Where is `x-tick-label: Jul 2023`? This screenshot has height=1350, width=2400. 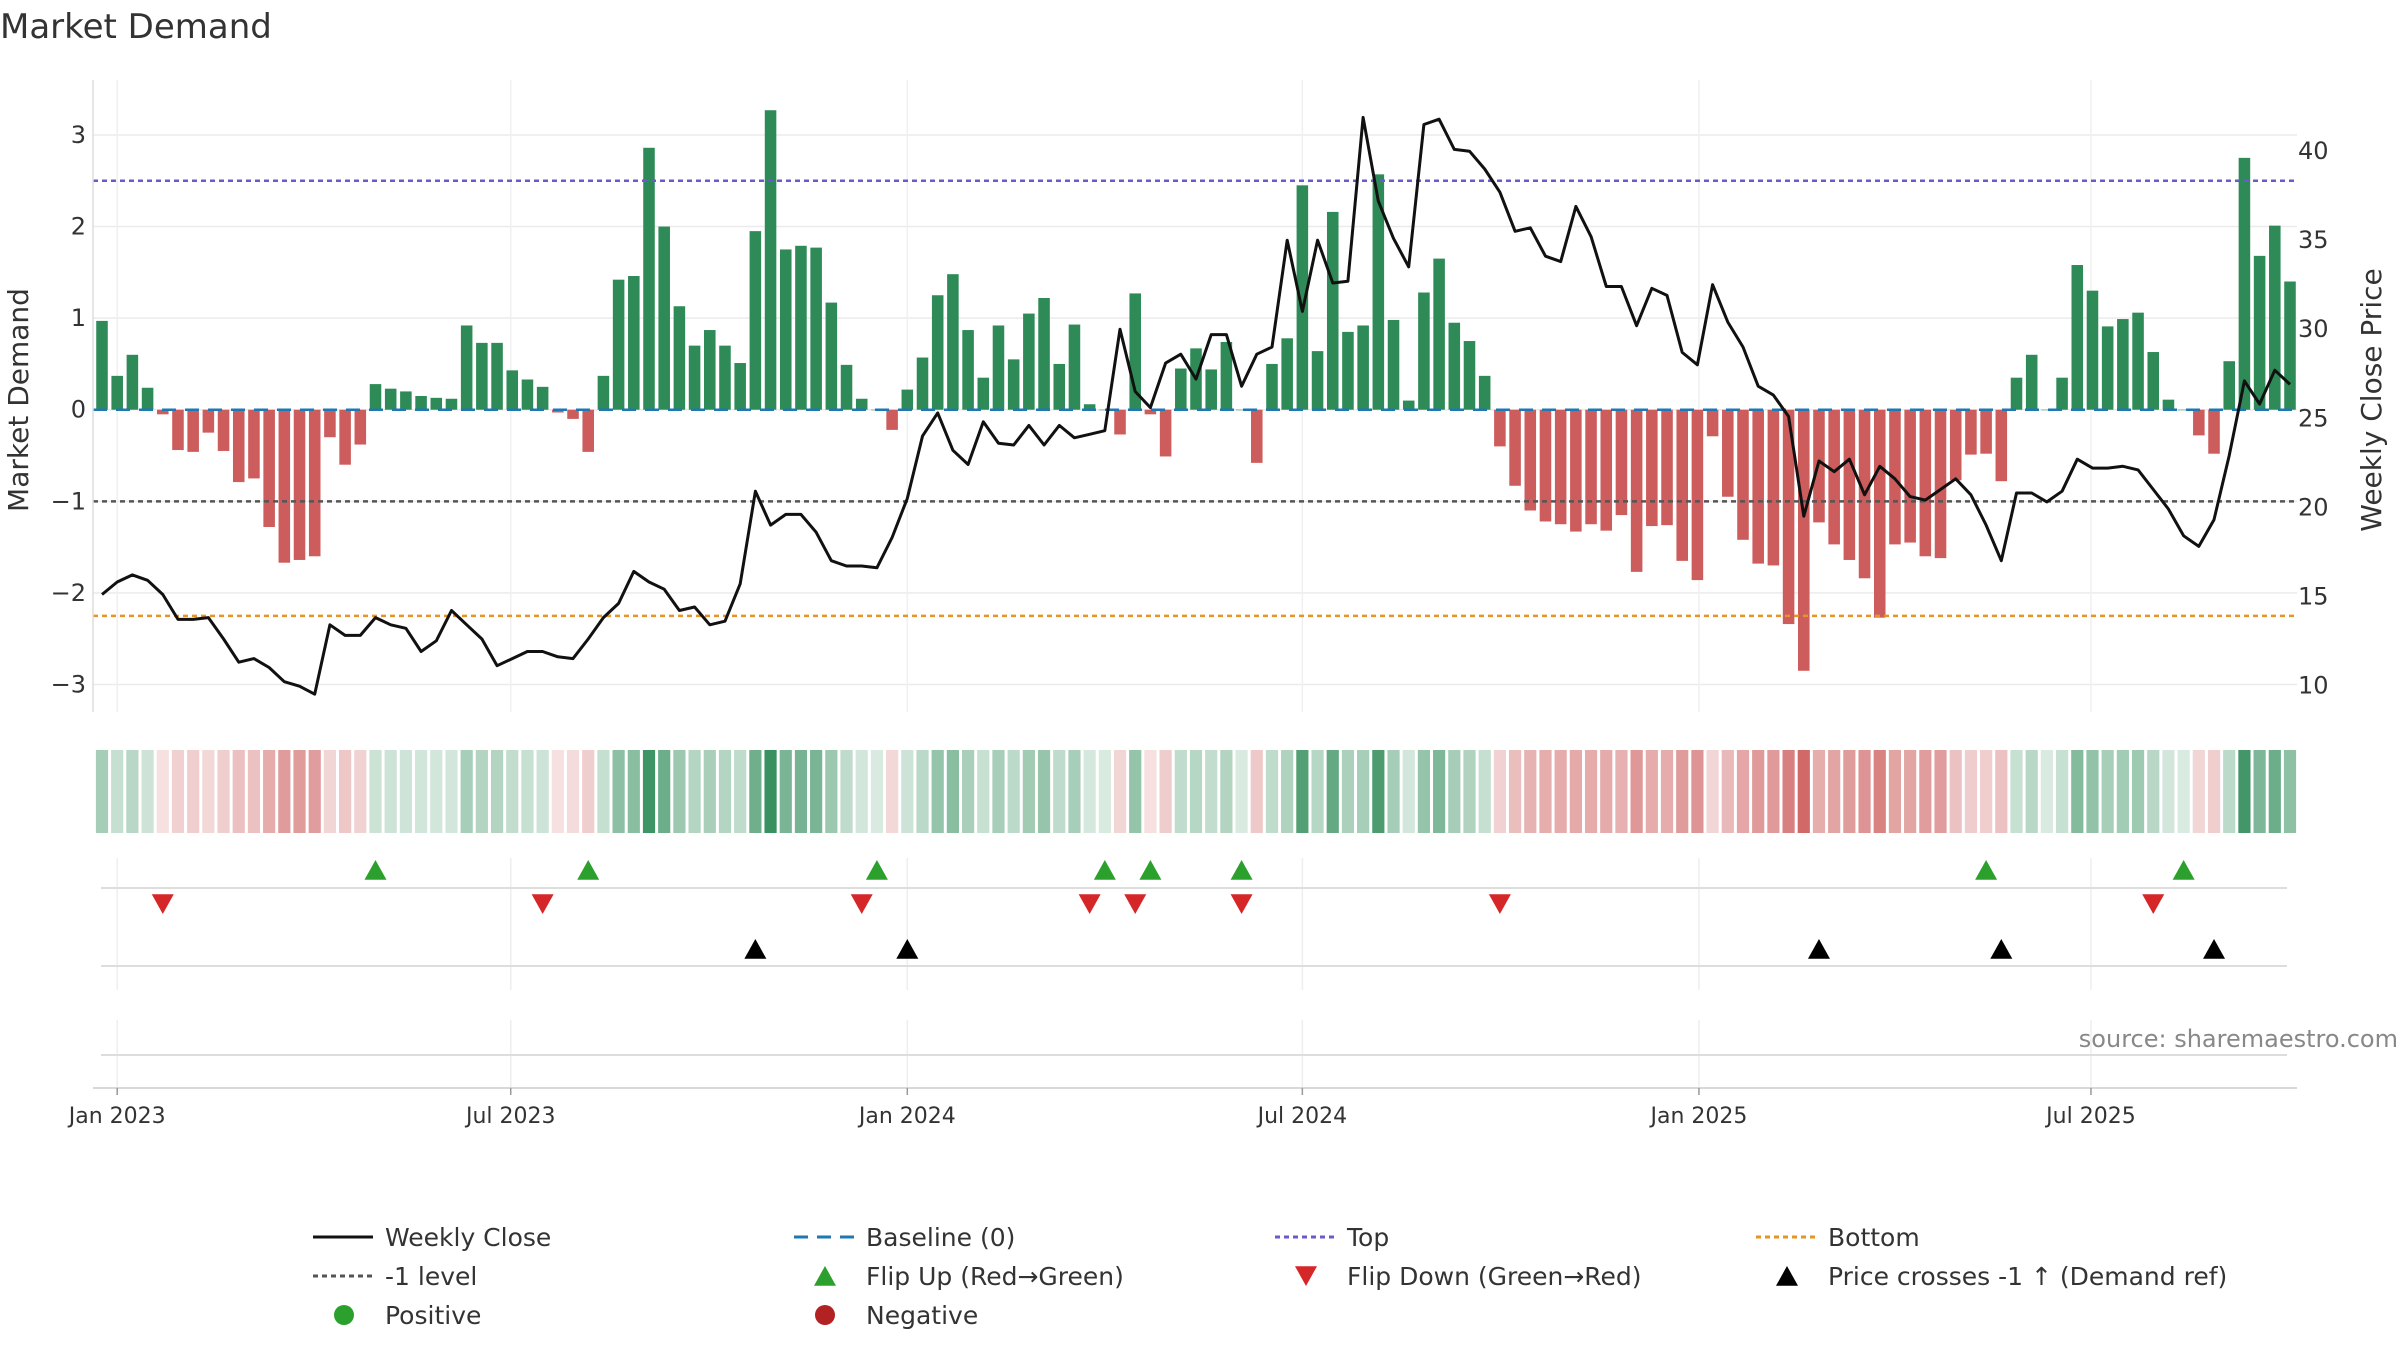 x-tick-label: Jul 2023 is located at coordinates (510, 1116).